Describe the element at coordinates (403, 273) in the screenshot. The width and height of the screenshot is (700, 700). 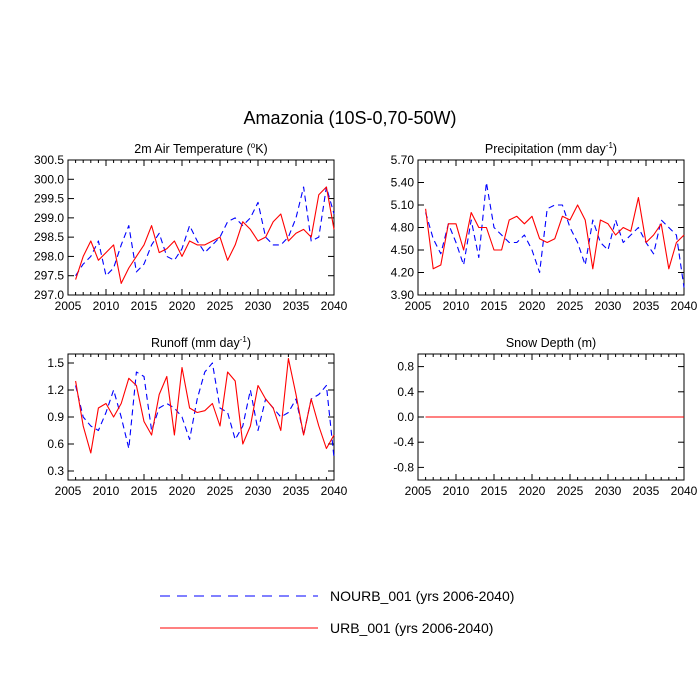
I see `y-tick-label: 4.20` at that location.